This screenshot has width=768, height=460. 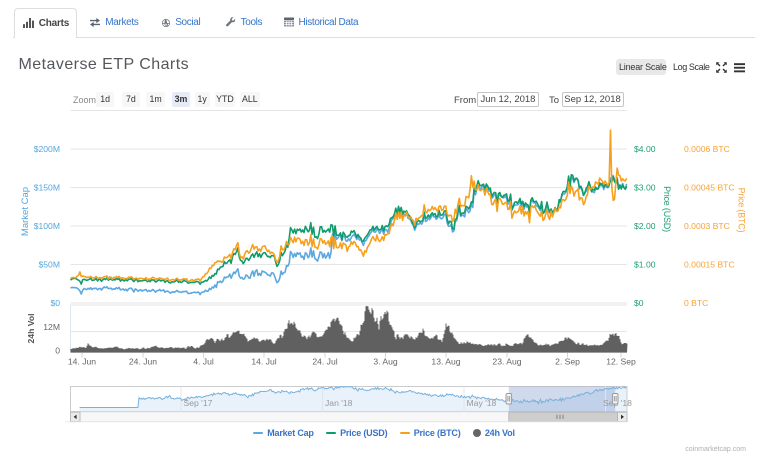 What do you see at coordinates (645, 149) in the screenshot?
I see `svg-text: $4.00` at bounding box center [645, 149].